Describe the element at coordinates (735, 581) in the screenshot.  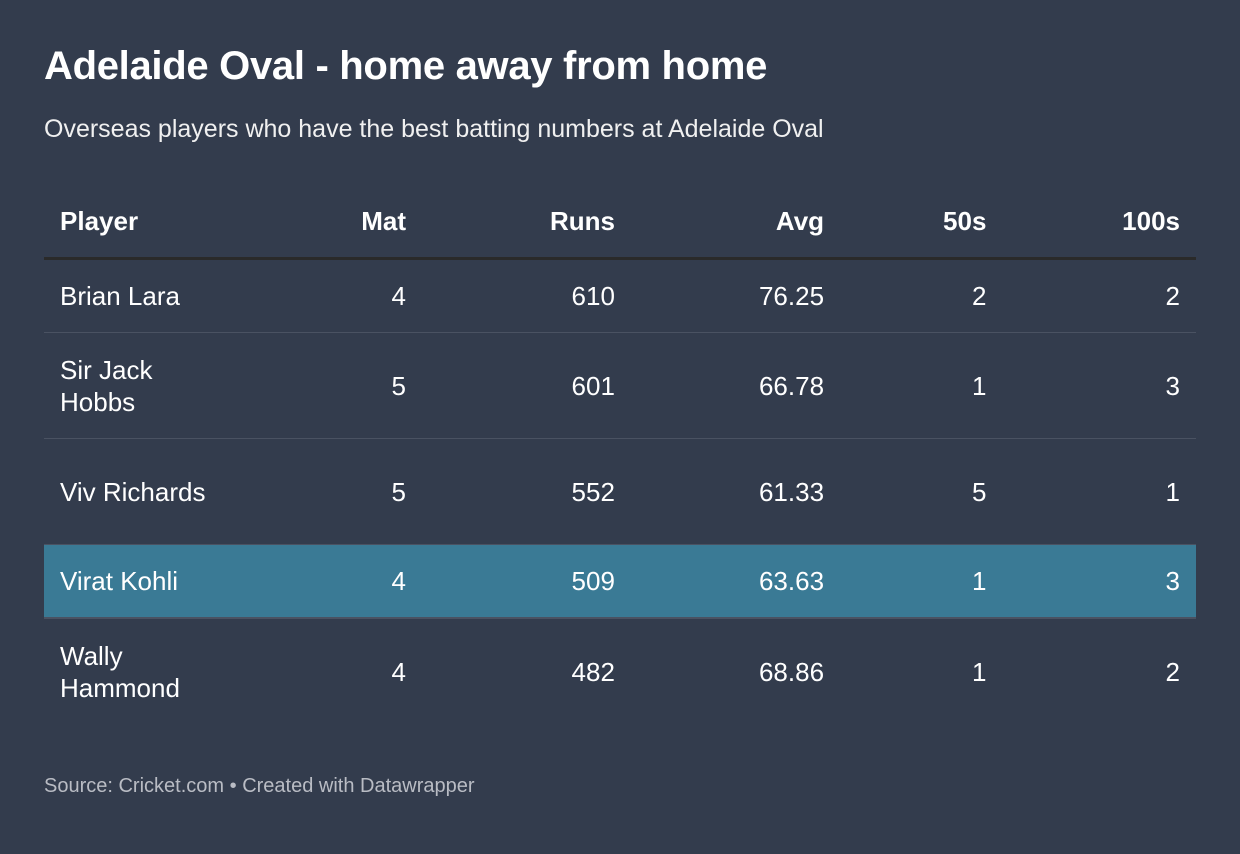
I see `cell-avg: 63.63` at that location.